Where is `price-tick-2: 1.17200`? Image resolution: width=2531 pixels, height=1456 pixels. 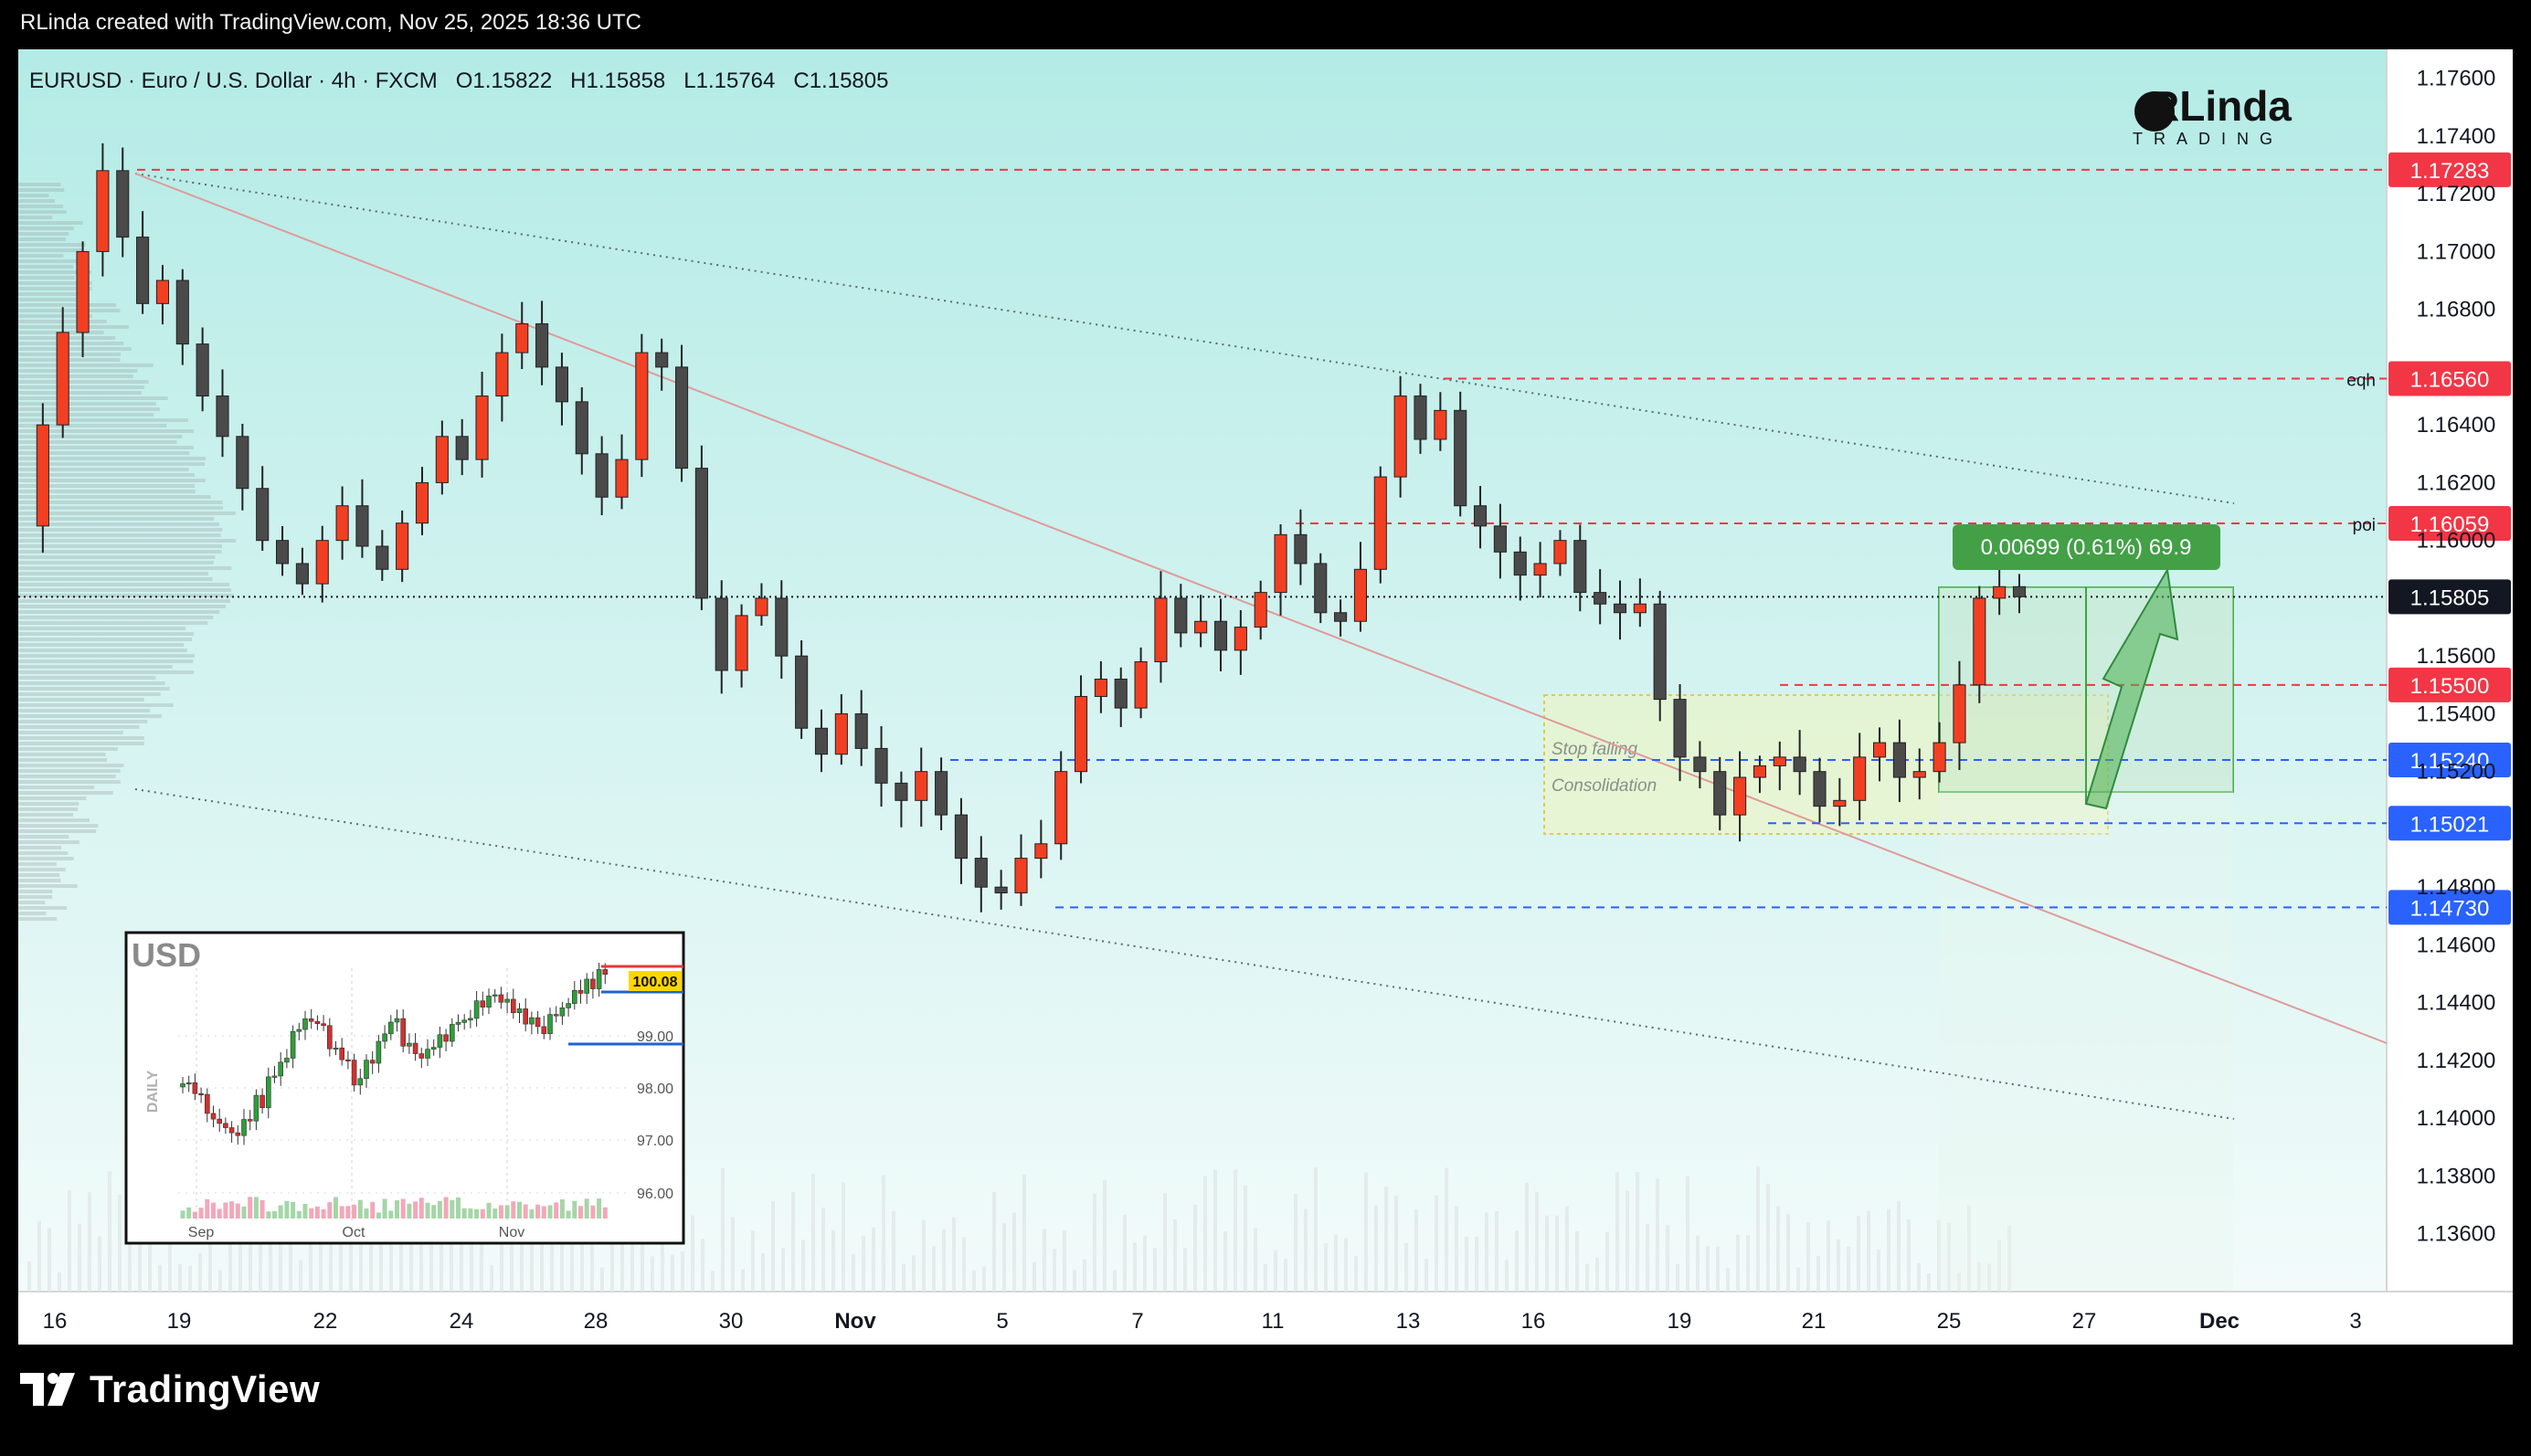
price-tick-2: 1.17200 is located at coordinates (2456, 194).